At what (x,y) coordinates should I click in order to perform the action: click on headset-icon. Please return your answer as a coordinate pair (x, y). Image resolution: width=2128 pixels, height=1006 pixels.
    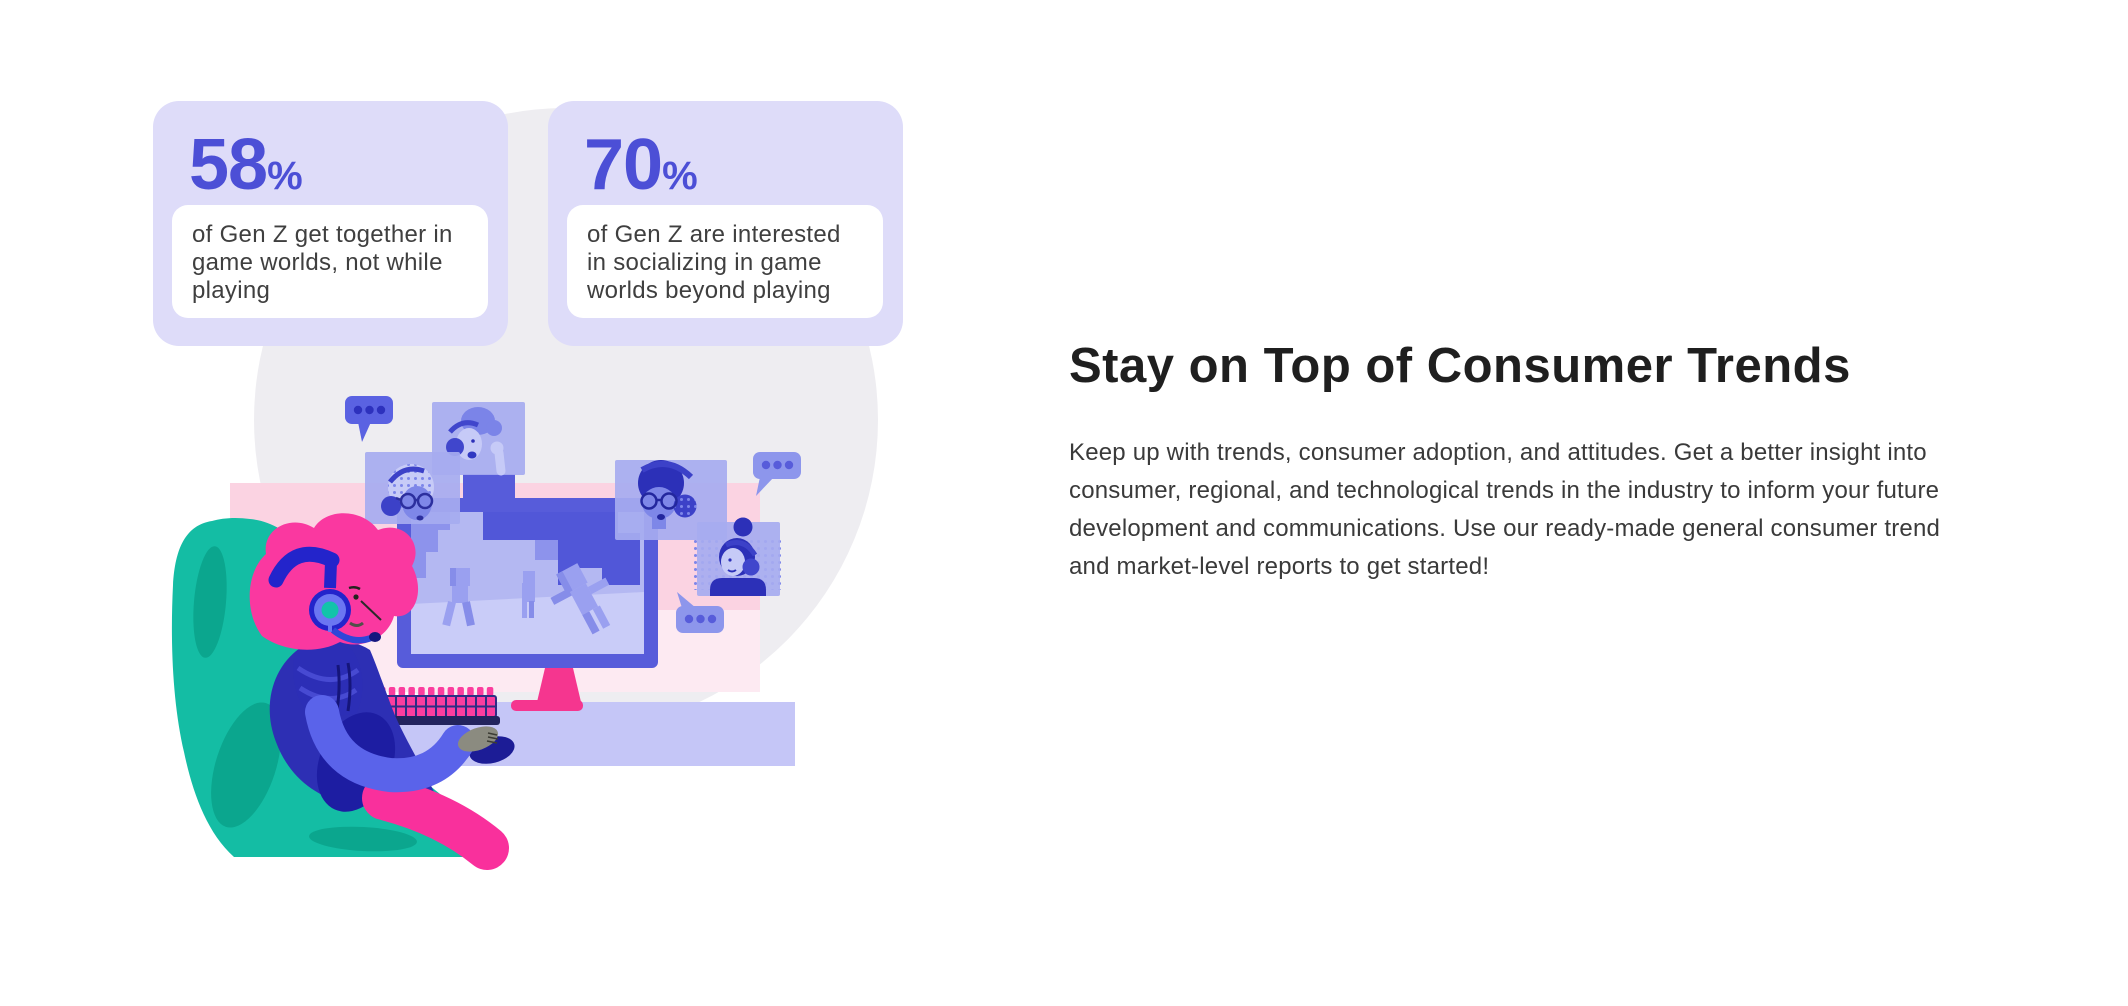
    Looking at the image, I should click on (324, 595).